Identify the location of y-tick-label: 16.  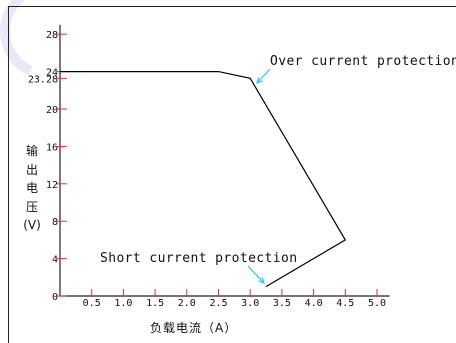
(52, 147).